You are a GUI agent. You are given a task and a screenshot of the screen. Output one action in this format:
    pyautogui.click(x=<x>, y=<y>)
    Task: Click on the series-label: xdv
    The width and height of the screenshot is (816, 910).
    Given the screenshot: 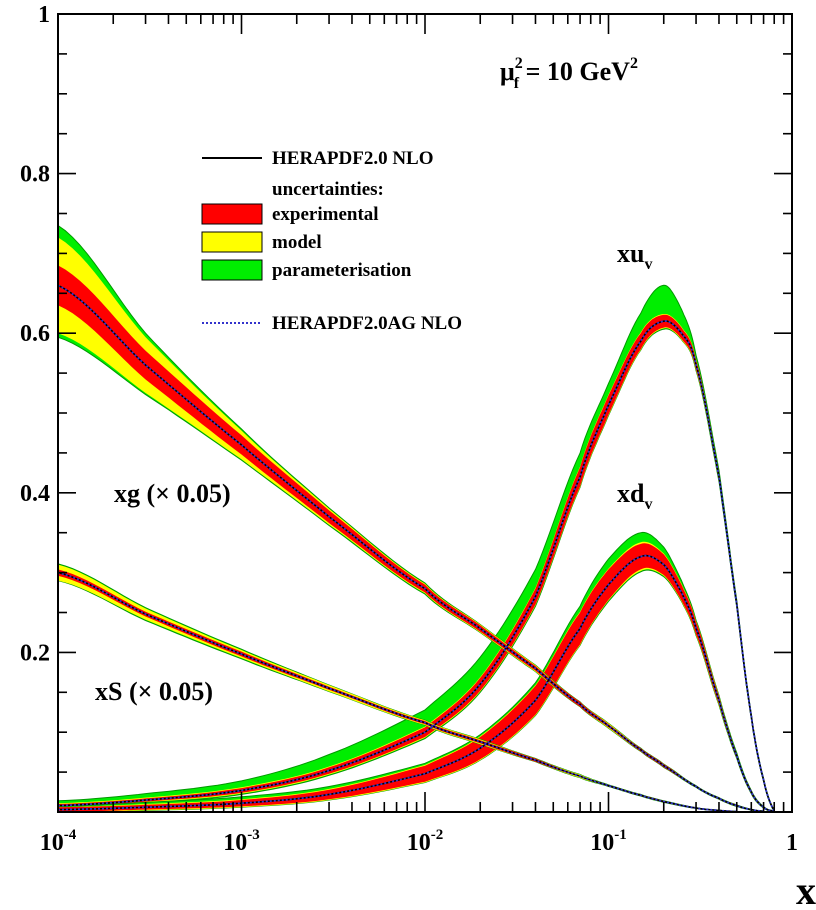 What is the action you would take?
    pyautogui.click(x=634, y=496)
    